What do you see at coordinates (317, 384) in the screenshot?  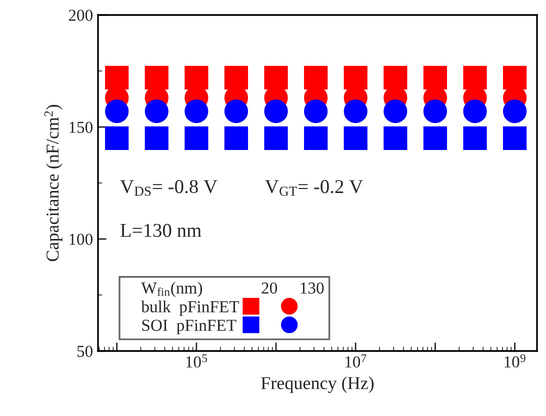 I see `x-axis-title: Frequency (Hz)` at bounding box center [317, 384].